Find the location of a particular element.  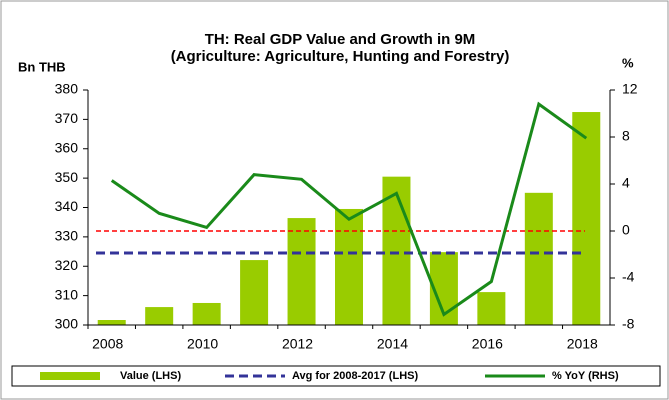

y2-tick-label: 12 is located at coordinates (630, 89).